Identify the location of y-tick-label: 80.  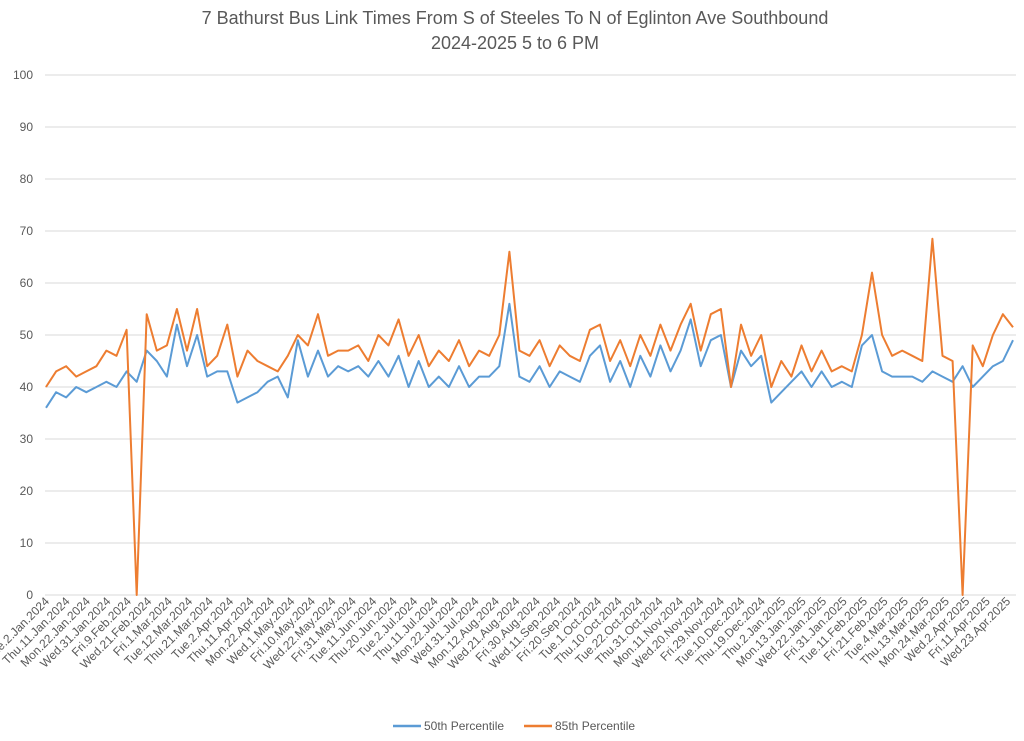
(27, 179).